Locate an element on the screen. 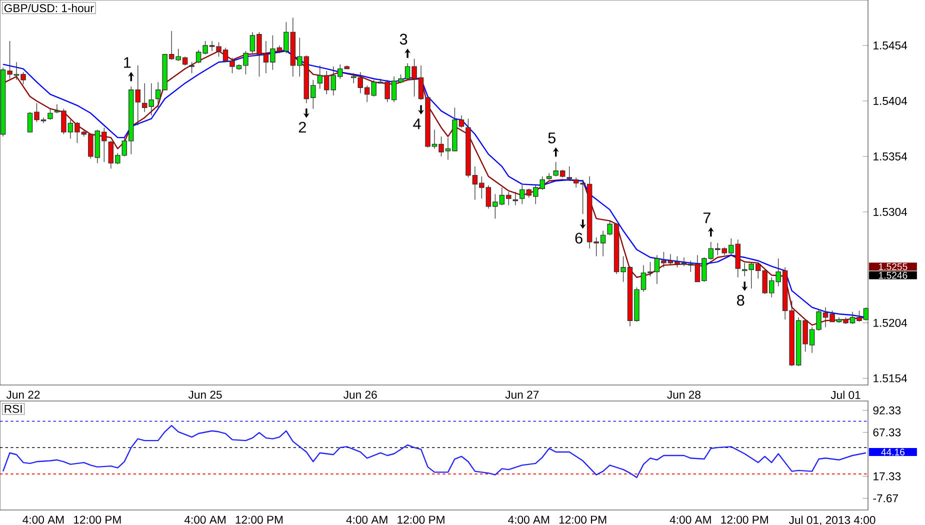 The height and width of the screenshot is (525, 925). x-tick-label: Jun 22 is located at coordinates (23, 394).